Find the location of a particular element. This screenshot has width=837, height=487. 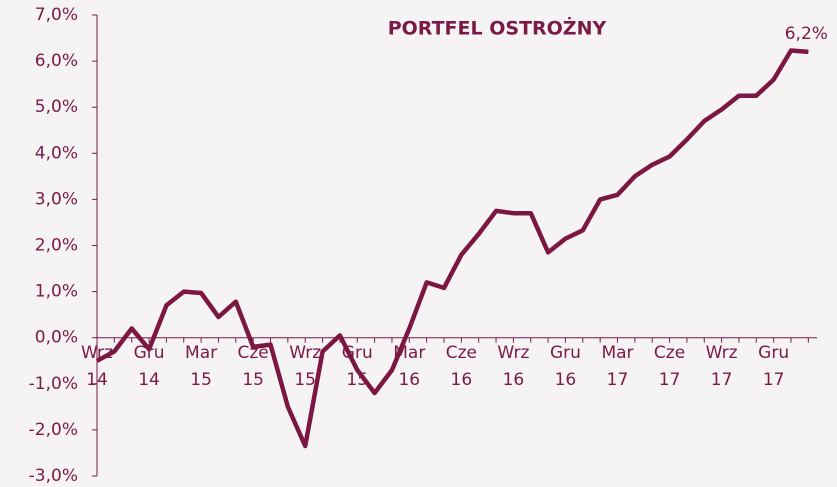

y-tick-label: 6,0% is located at coordinates (56, 61).